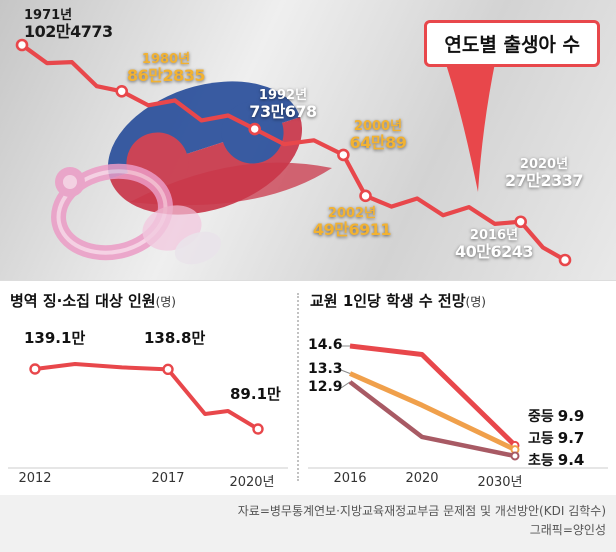  I want to click on chart-title-callout: 연도별 출생아 수, so click(512, 43).